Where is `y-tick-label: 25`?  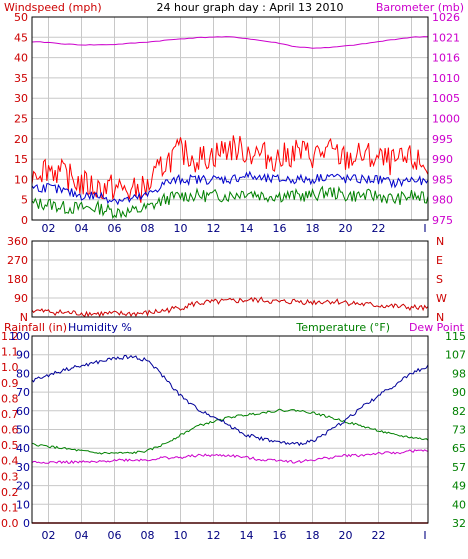
y-tick-label: 25 is located at coordinates (21, 119).